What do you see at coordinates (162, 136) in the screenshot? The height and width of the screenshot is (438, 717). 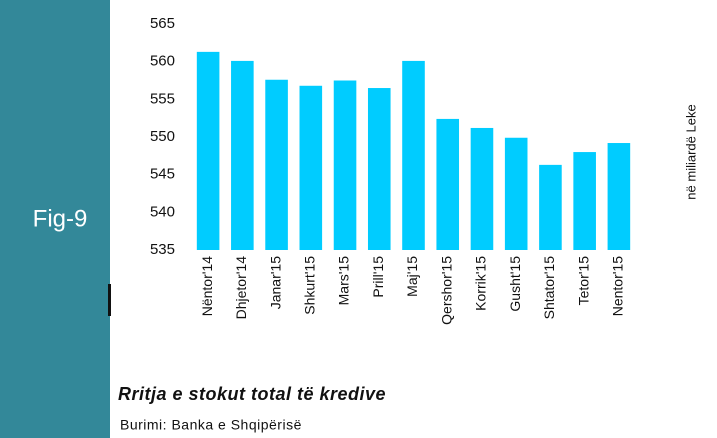 I see `y-tick-label: 550` at bounding box center [162, 136].